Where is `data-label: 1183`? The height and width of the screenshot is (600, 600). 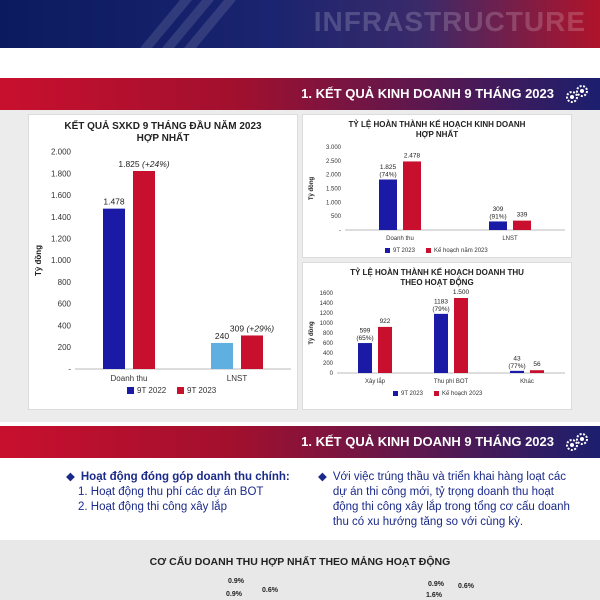 data-label: 1183 is located at coordinates (441, 301).